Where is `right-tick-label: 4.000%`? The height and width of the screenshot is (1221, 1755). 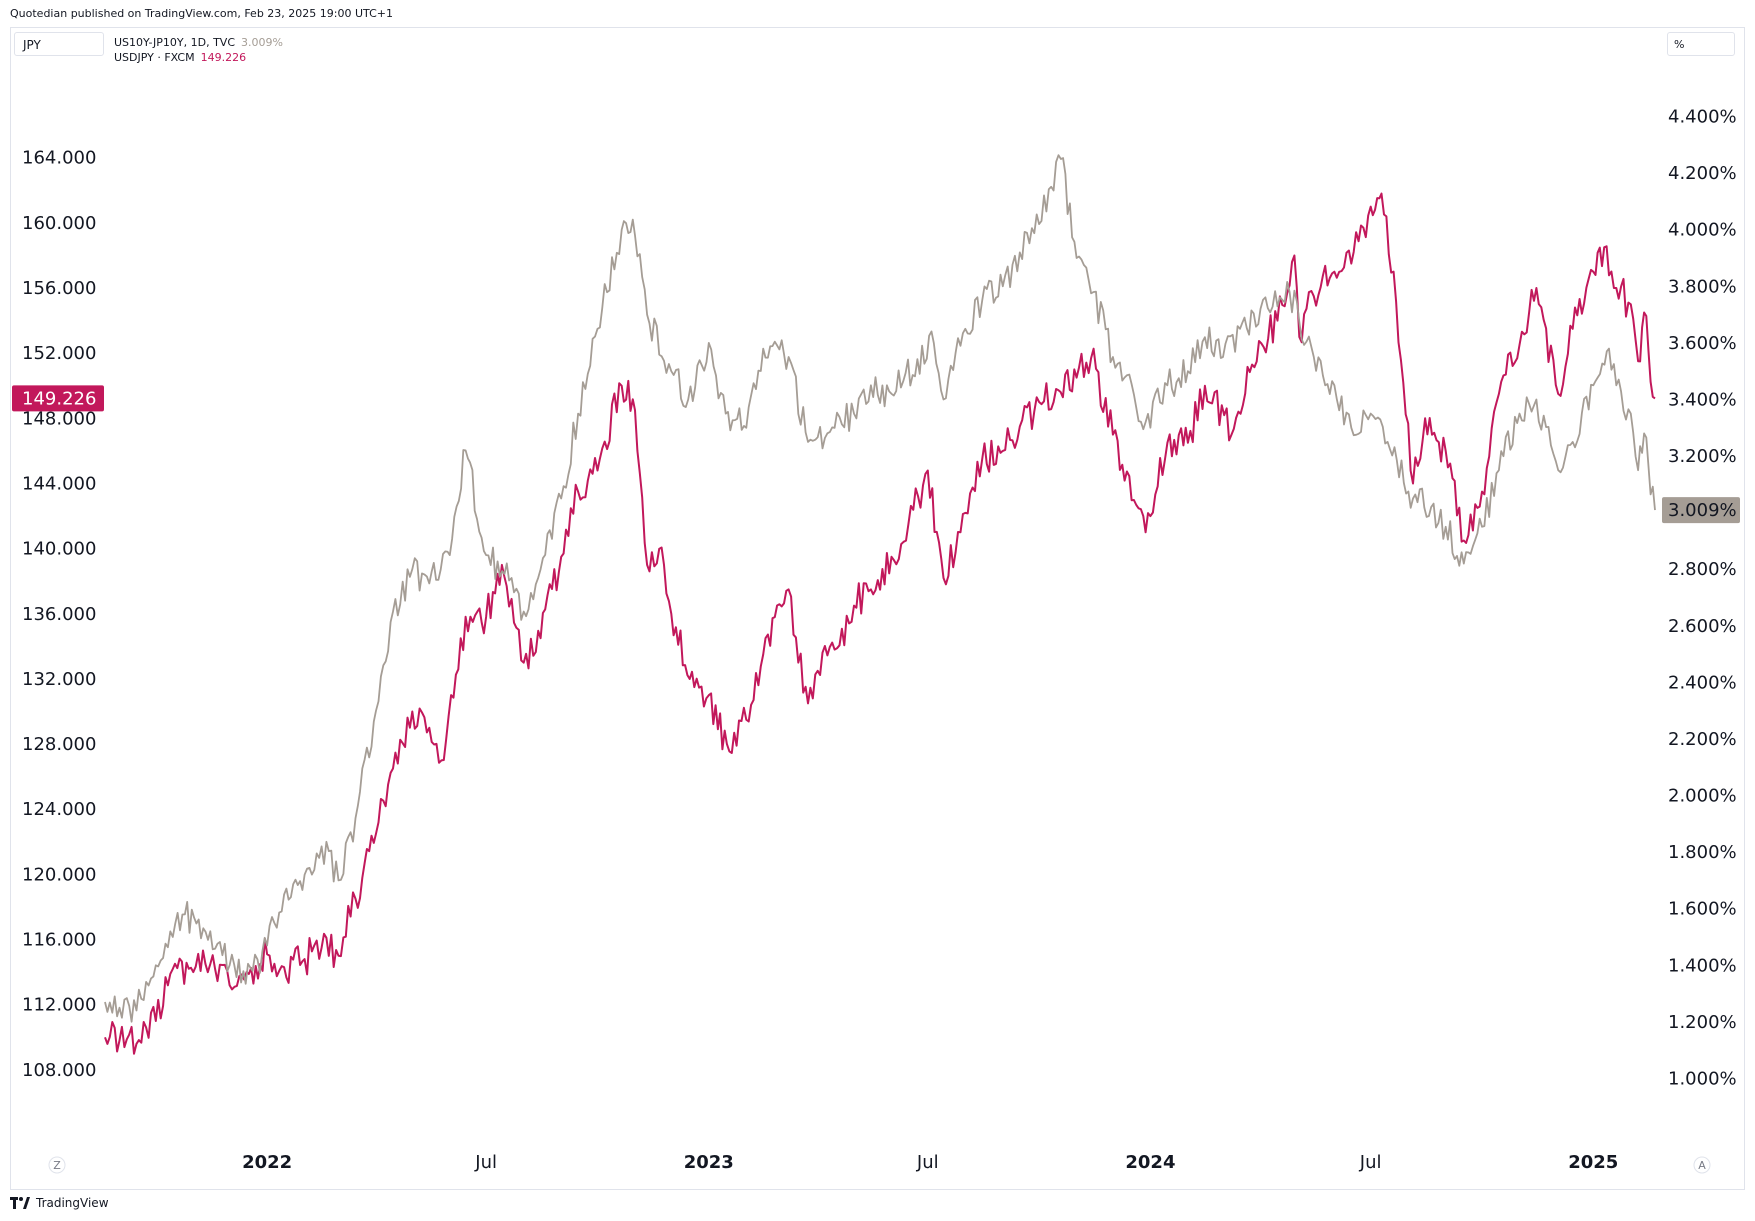 right-tick-label: 4.000% is located at coordinates (1702, 230).